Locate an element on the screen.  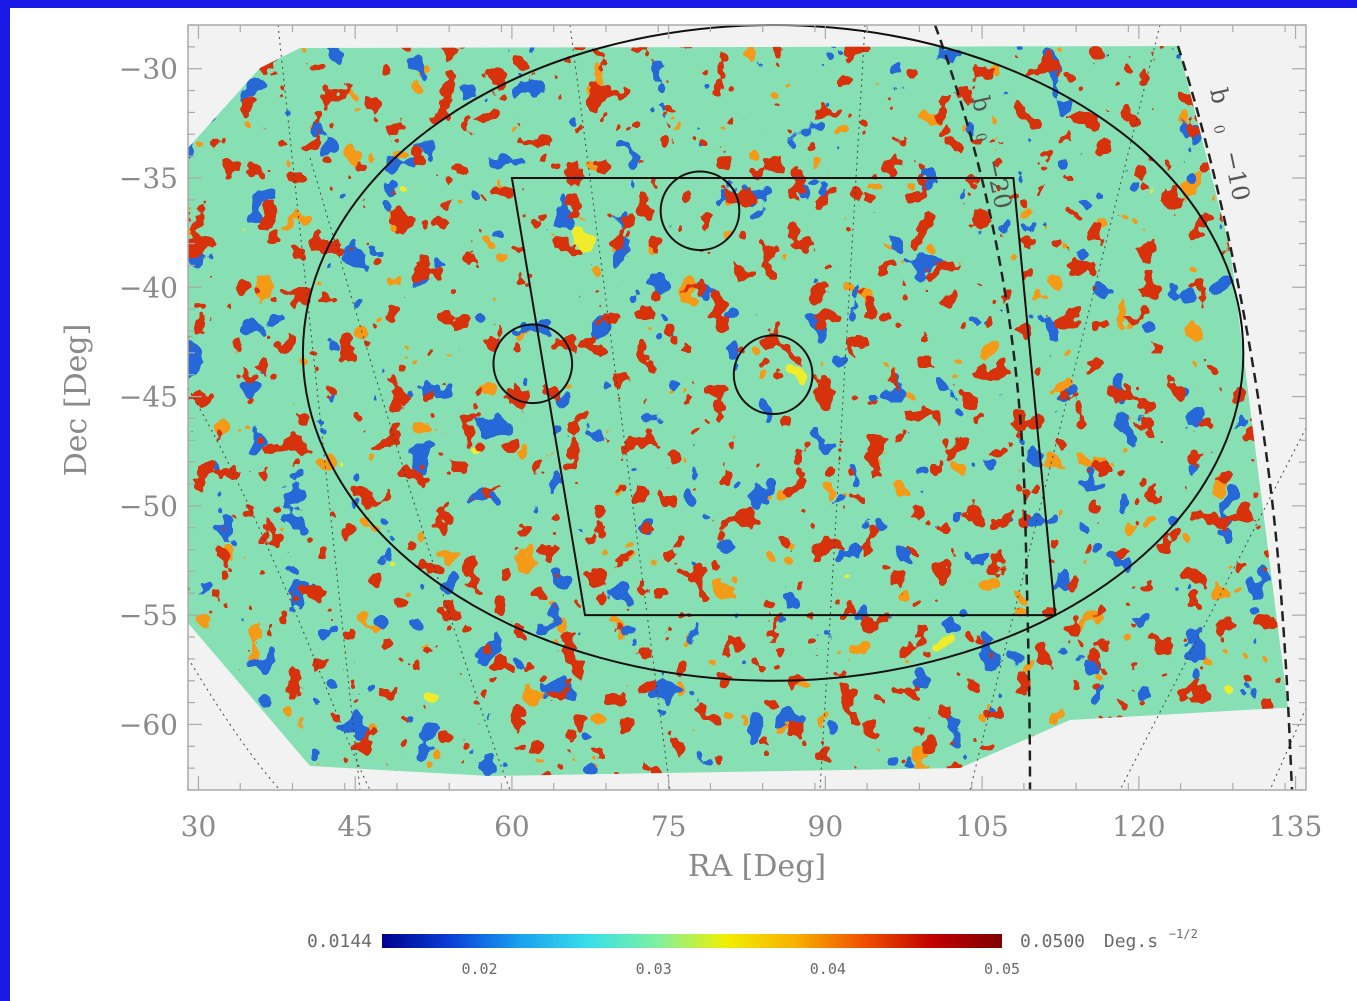
colorbar-unit-exponent: −1/2 is located at coordinates (1183, 934).